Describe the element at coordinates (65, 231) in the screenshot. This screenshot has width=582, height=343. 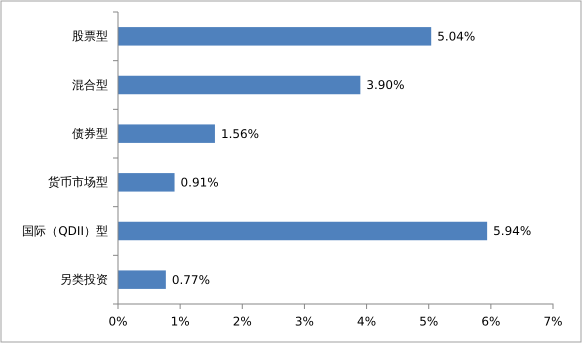
I see `y-tick-label: 国际（QDII）型` at that location.